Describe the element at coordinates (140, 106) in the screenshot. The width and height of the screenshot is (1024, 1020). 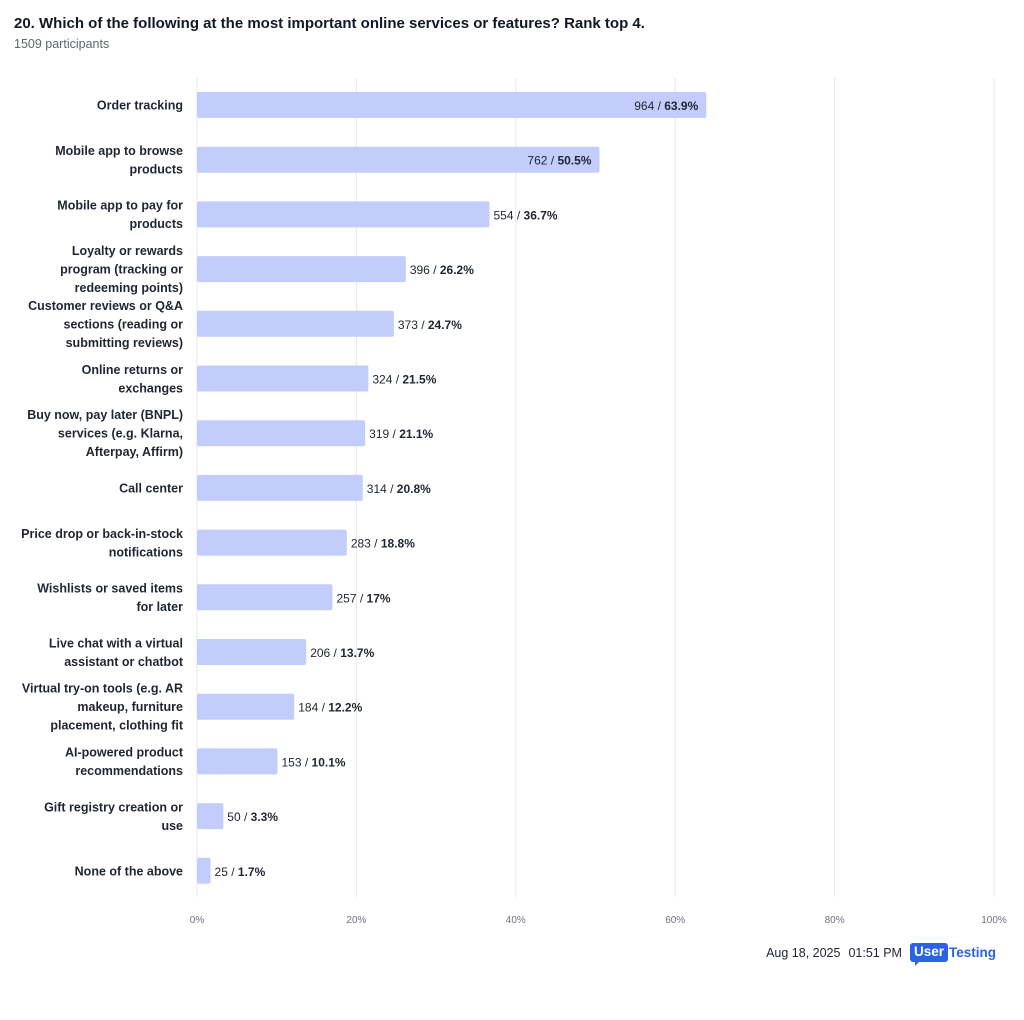
I see `category-label: Order tracking` at that location.